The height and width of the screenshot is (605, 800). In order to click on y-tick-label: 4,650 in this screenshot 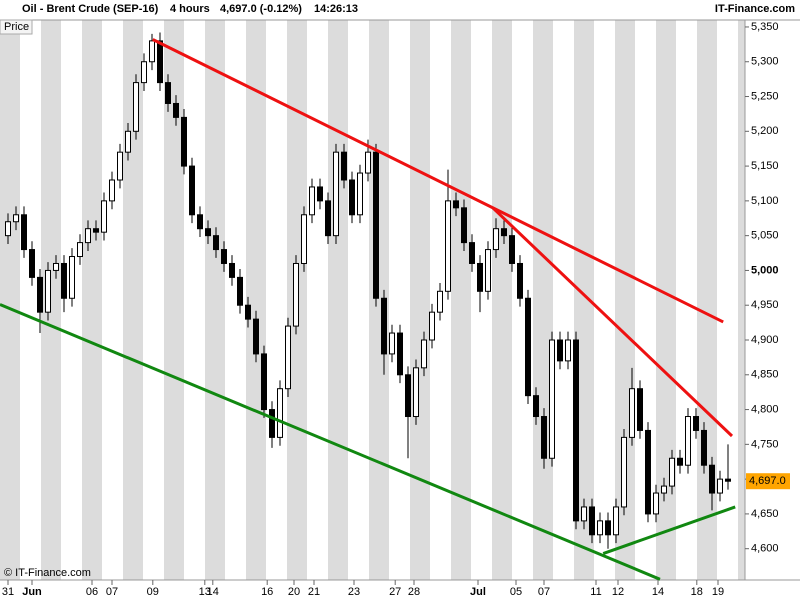, I will do `click(765, 514)`.